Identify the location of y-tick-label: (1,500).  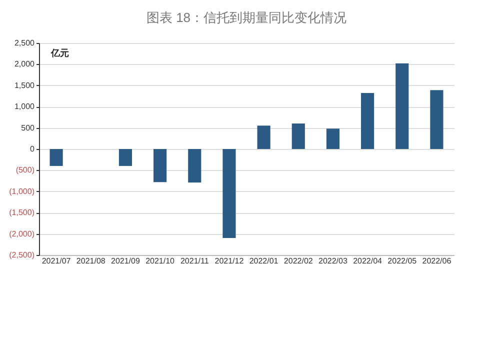
(22, 213).